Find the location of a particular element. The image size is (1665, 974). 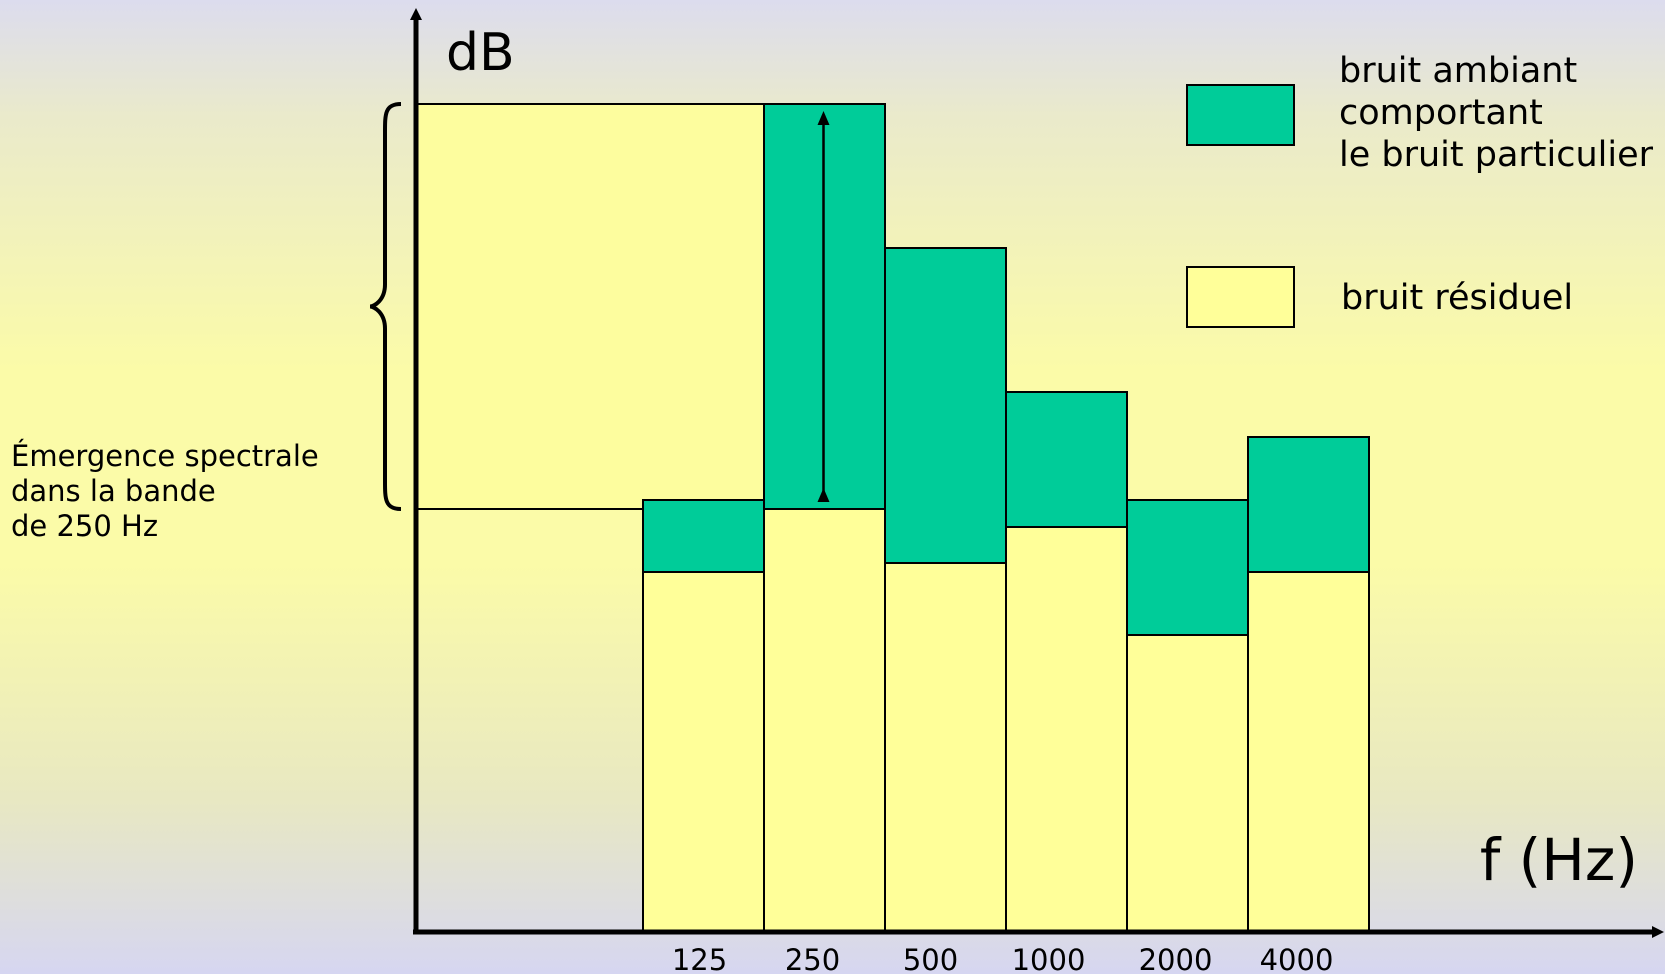

legend-label-ambient-line-2: comportant is located at coordinates (1441, 113).